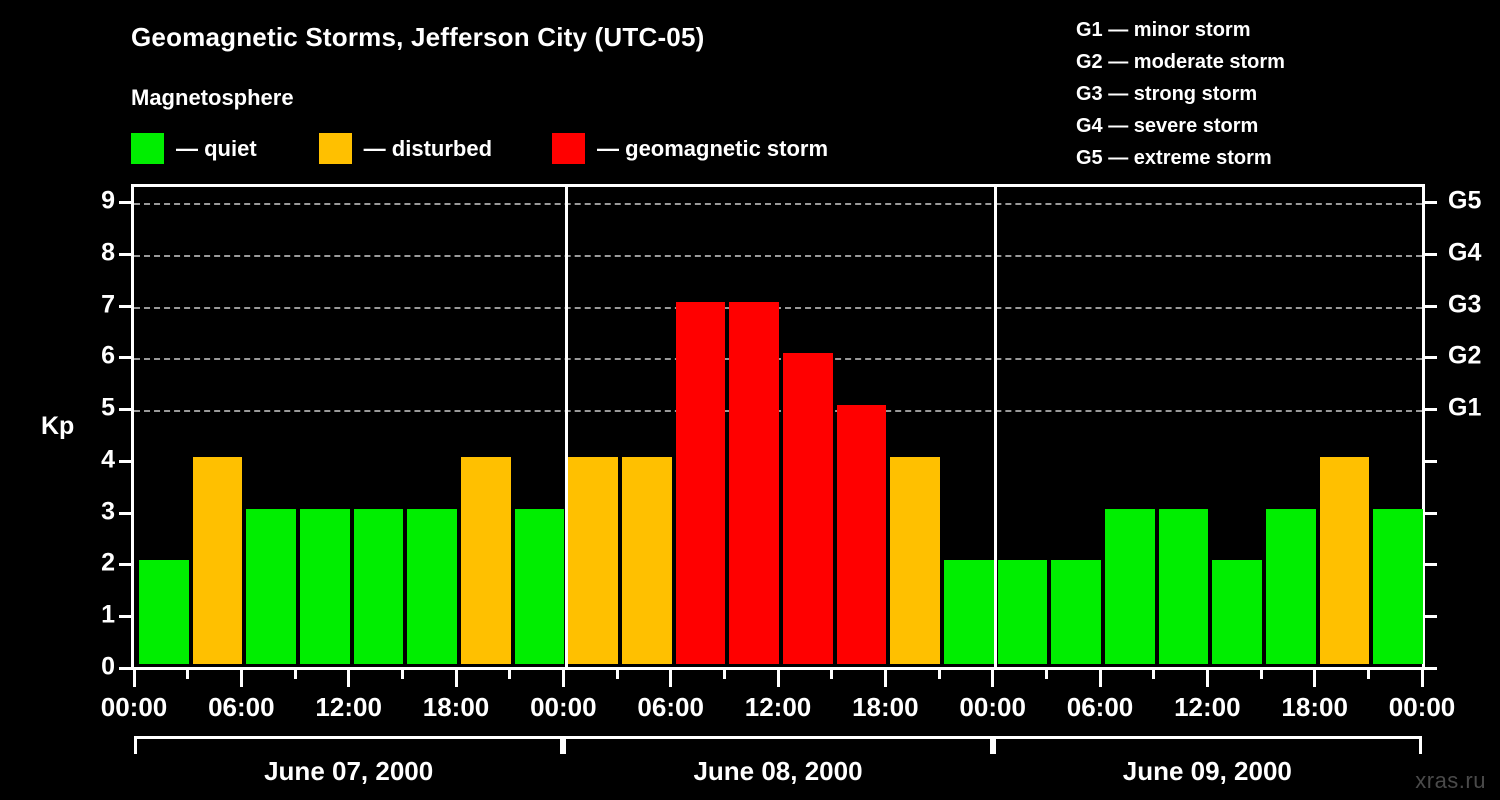  Describe the element at coordinates (108, 252) in the screenshot. I see `y-tick-label-8: 8` at that location.